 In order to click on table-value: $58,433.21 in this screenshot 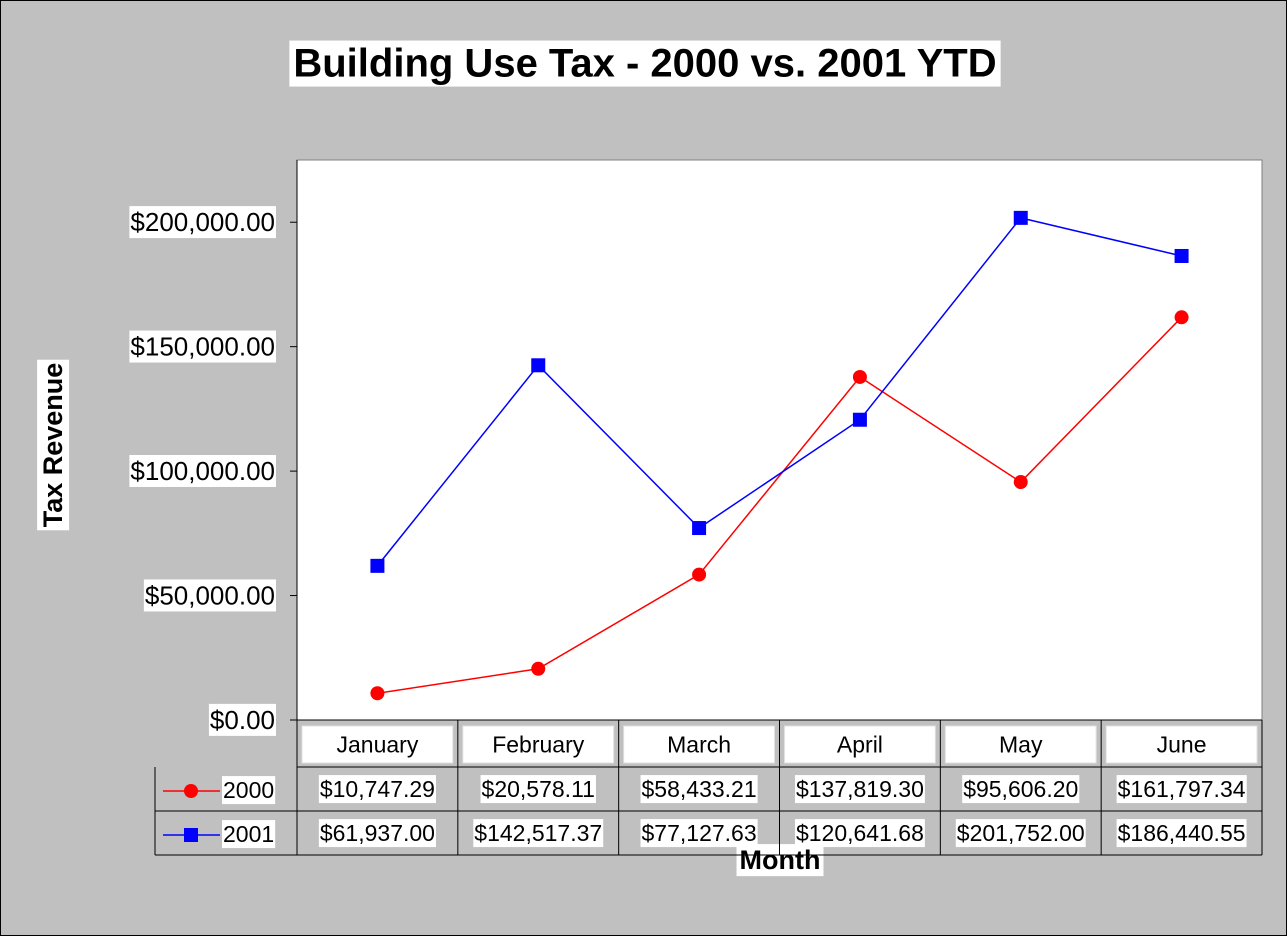, I will do `click(699, 789)`.